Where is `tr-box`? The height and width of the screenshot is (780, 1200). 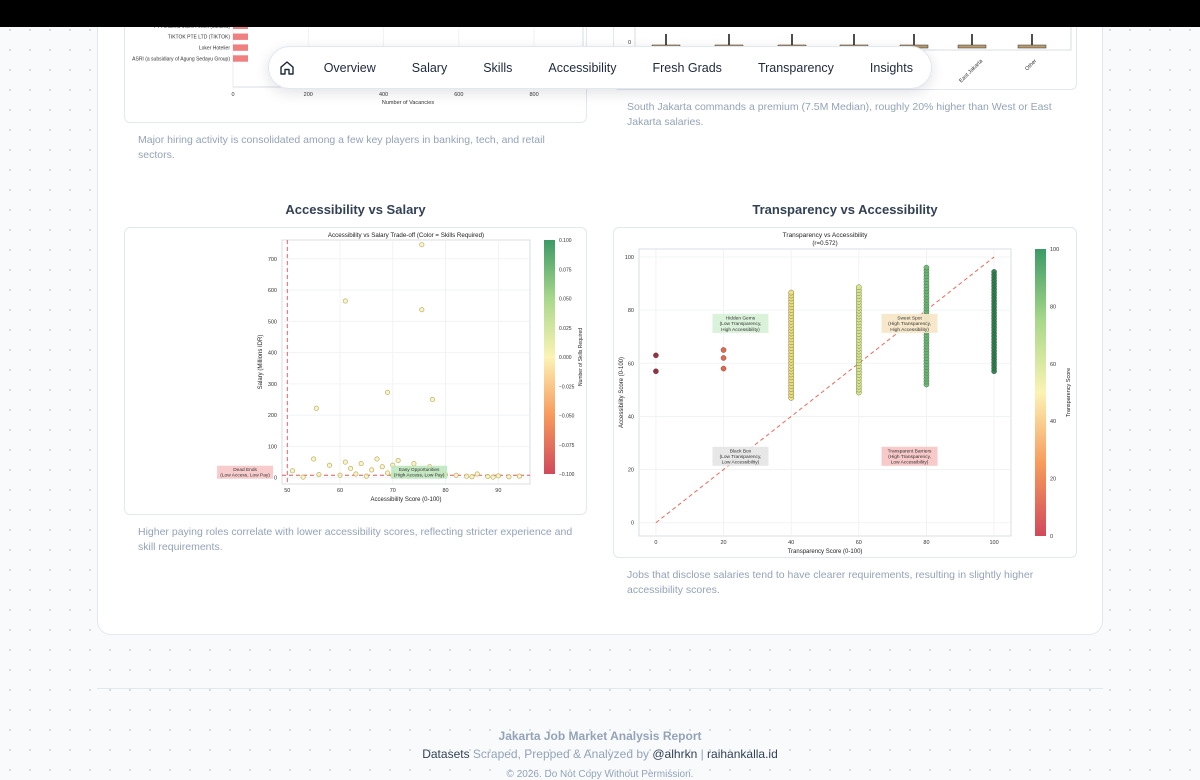
tr-box is located at coordinates (972, 46).